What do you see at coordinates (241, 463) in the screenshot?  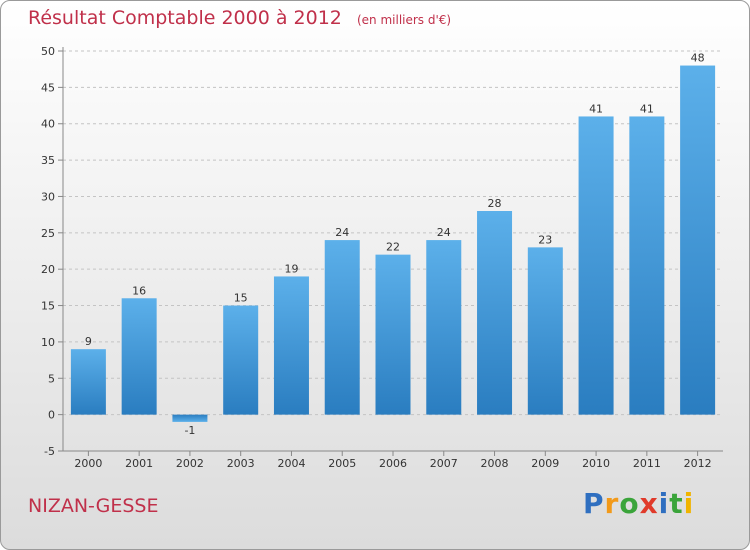 I see `x-tick-label: 2003` at bounding box center [241, 463].